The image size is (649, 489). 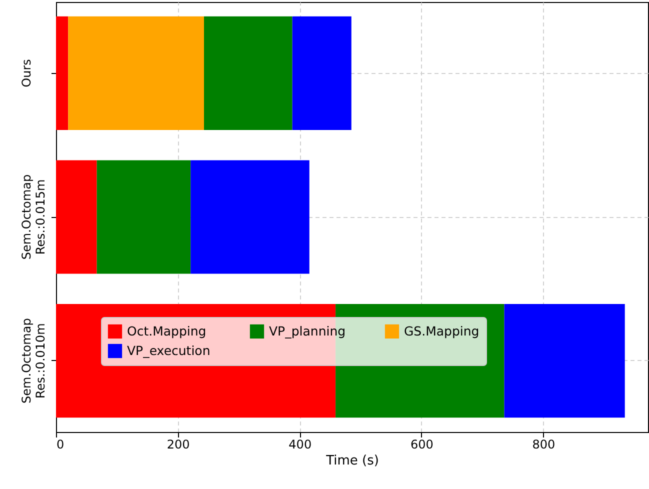 What do you see at coordinates (442, 330) in the screenshot?
I see `legend-label: GS.Mapping` at bounding box center [442, 330].